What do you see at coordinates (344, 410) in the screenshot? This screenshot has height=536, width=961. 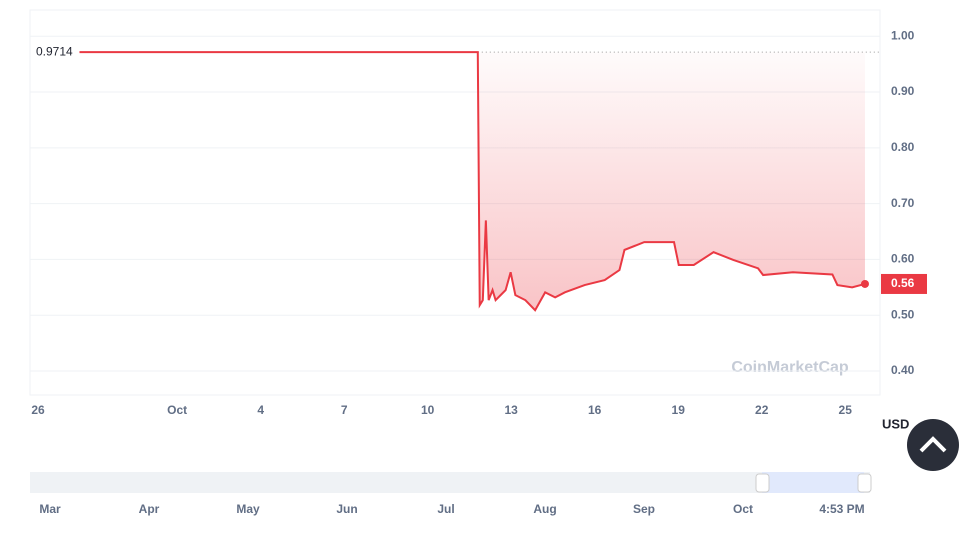 I see `x-tick-label: 7` at bounding box center [344, 410].